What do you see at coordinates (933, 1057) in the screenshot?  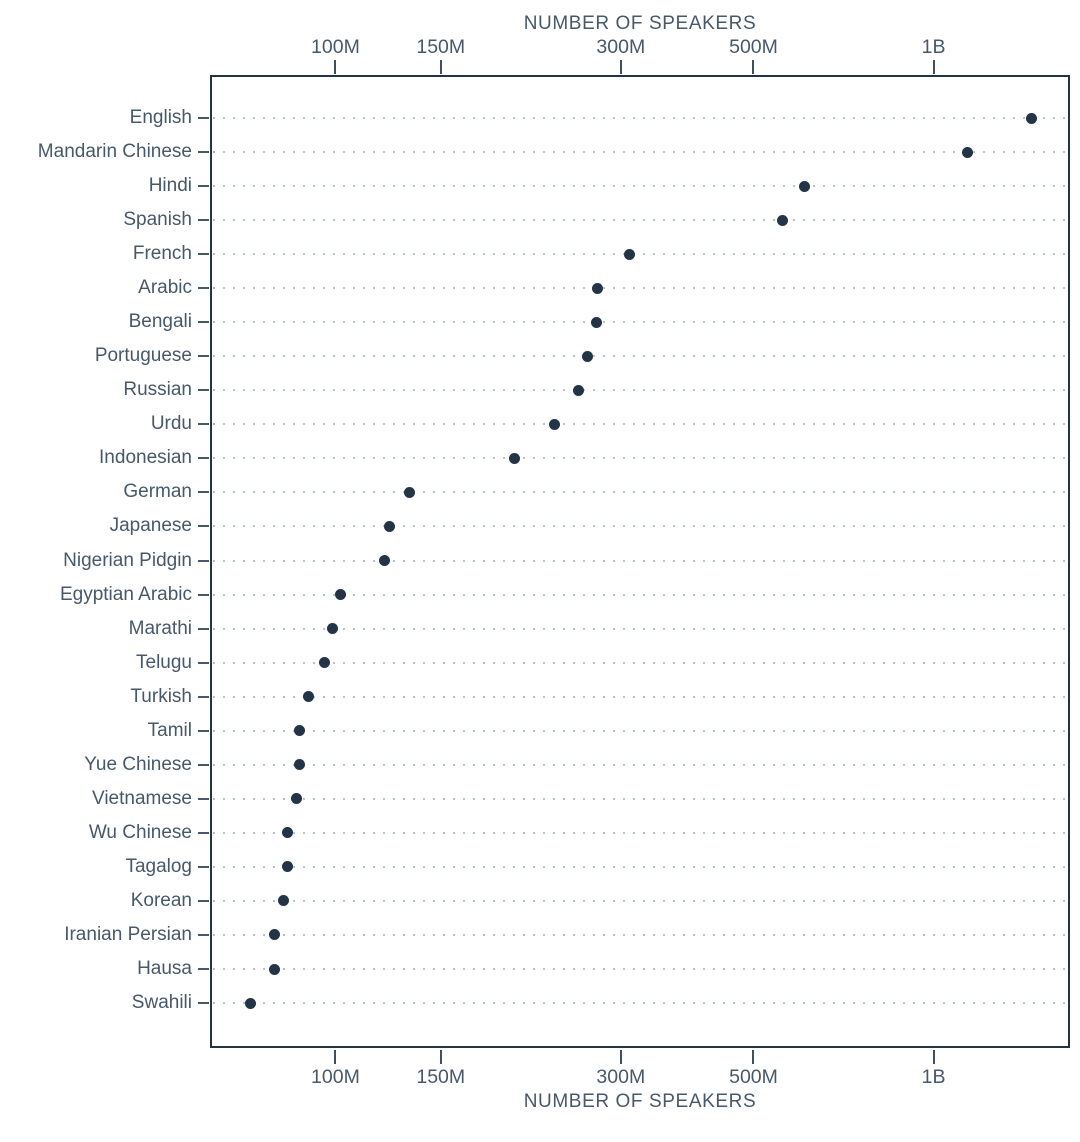 I see `x-tick-mark-bottom-1b` at bounding box center [933, 1057].